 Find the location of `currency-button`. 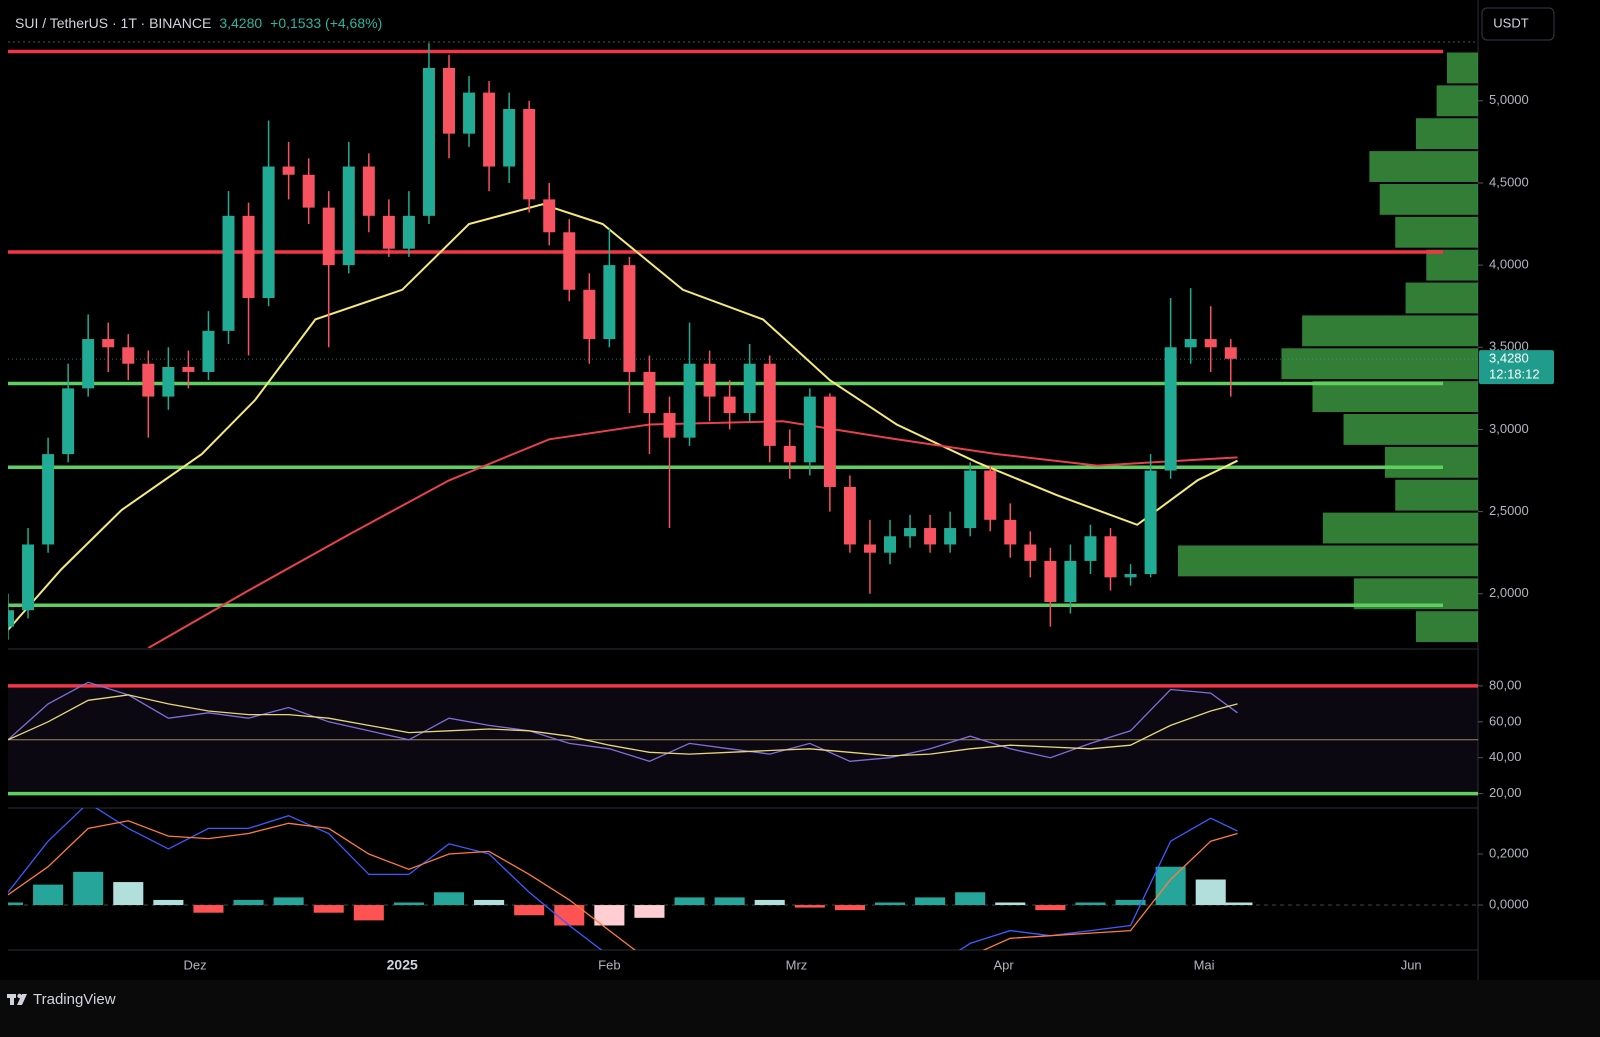

currency-button is located at coordinates (1518, 24).